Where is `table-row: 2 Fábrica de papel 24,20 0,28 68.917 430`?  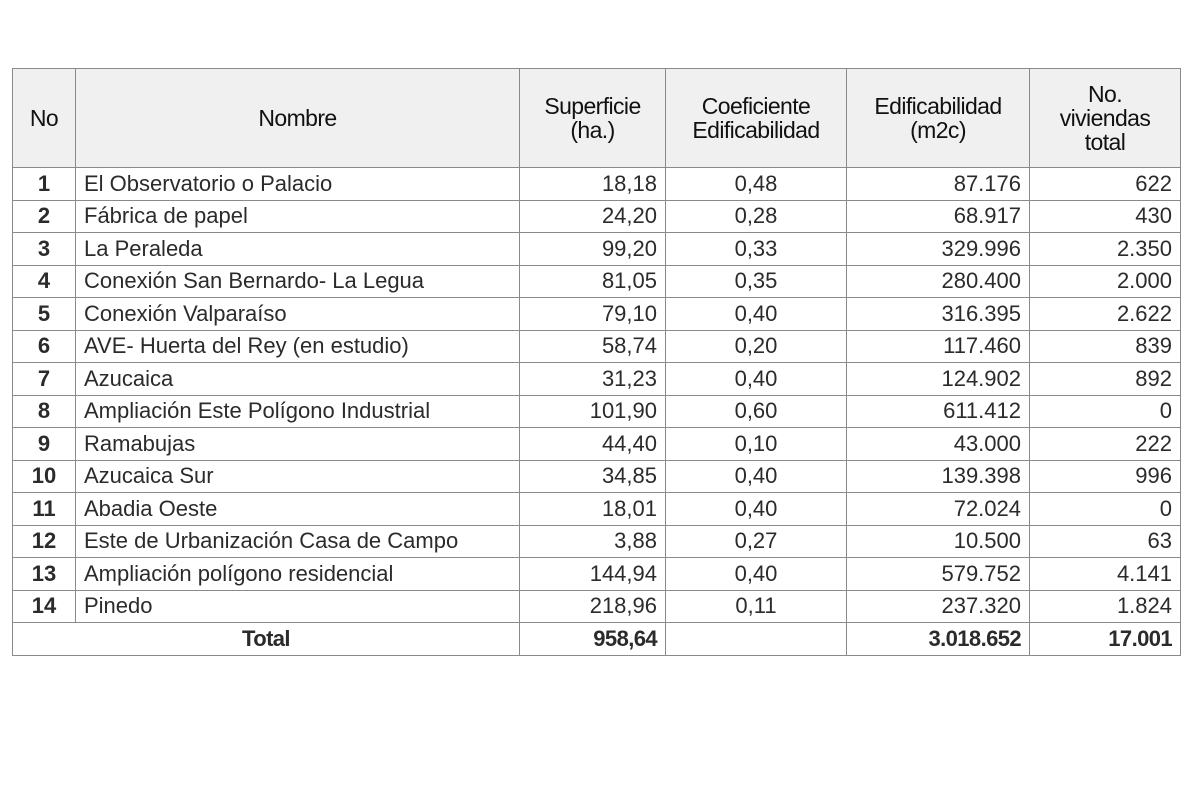
table-row: 2 Fábrica de papel 24,20 0,28 68.917 430 is located at coordinates (596, 216).